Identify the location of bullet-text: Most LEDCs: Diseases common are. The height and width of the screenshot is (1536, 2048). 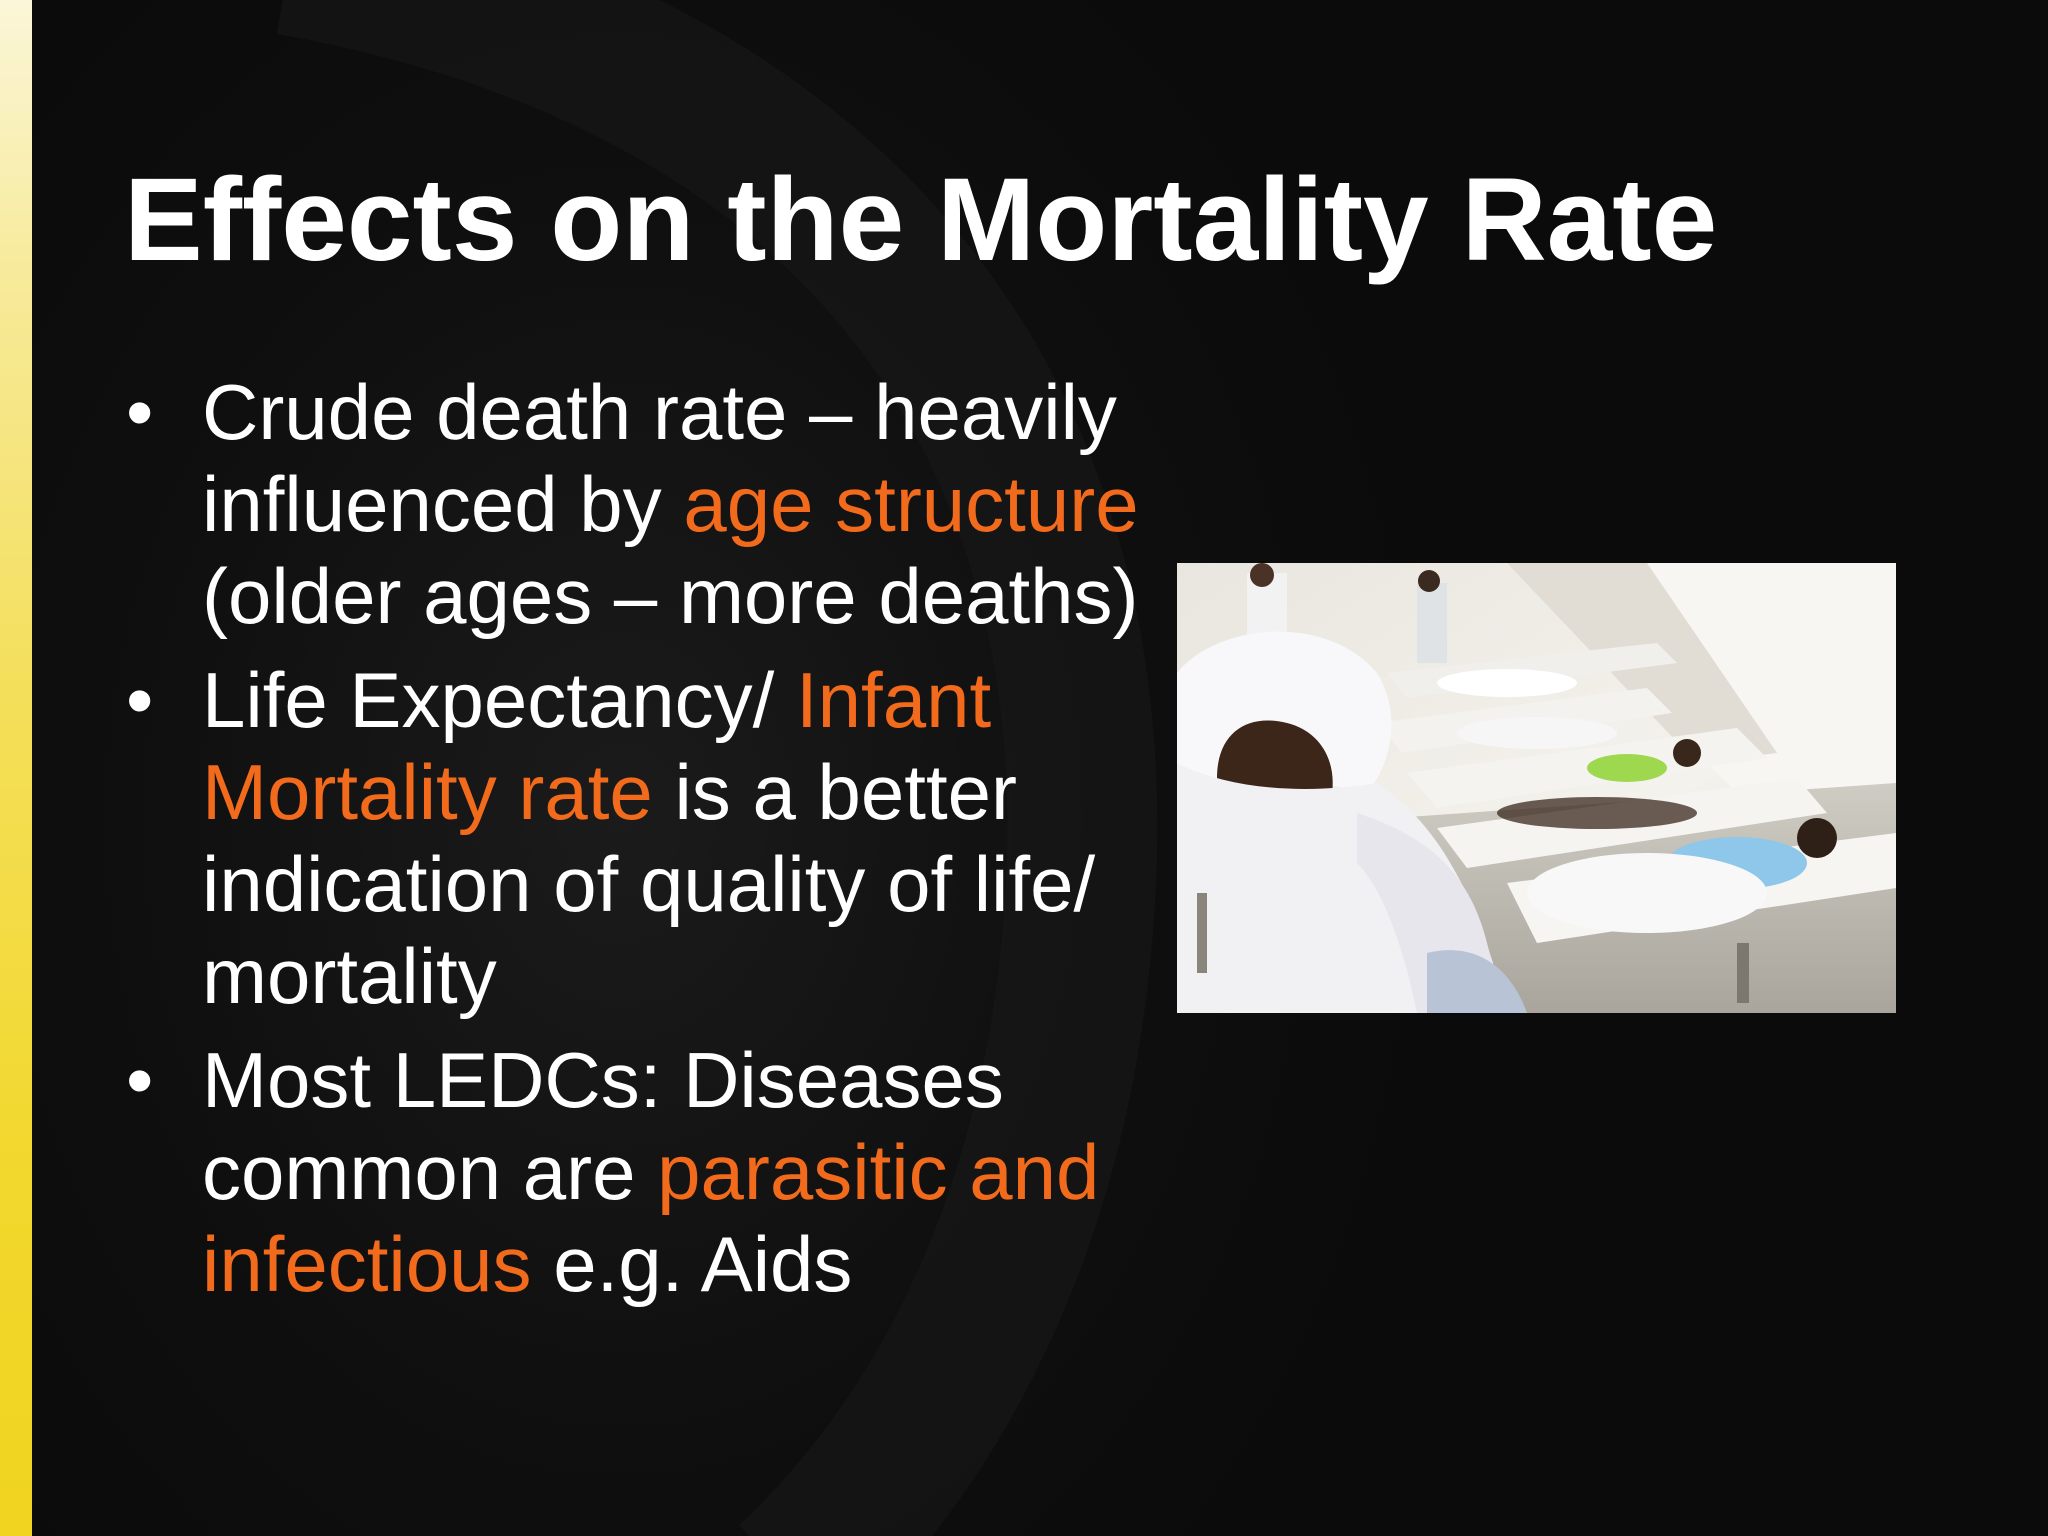
(603, 1126).